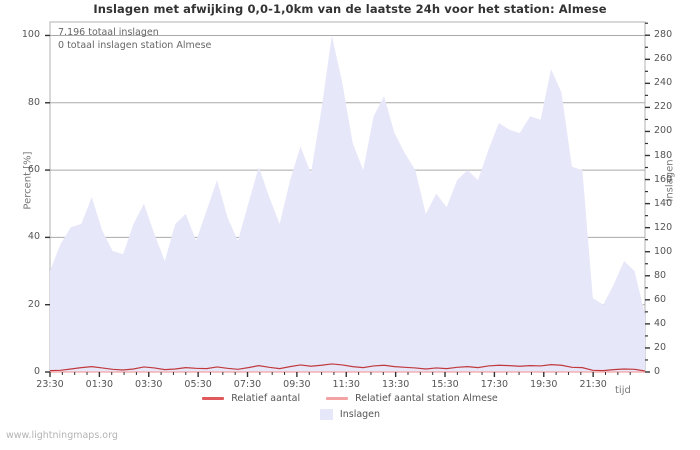  Describe the element at coordinates (663, 227) in the screenshot. I see `tick-label-y-right: 120` at that location.